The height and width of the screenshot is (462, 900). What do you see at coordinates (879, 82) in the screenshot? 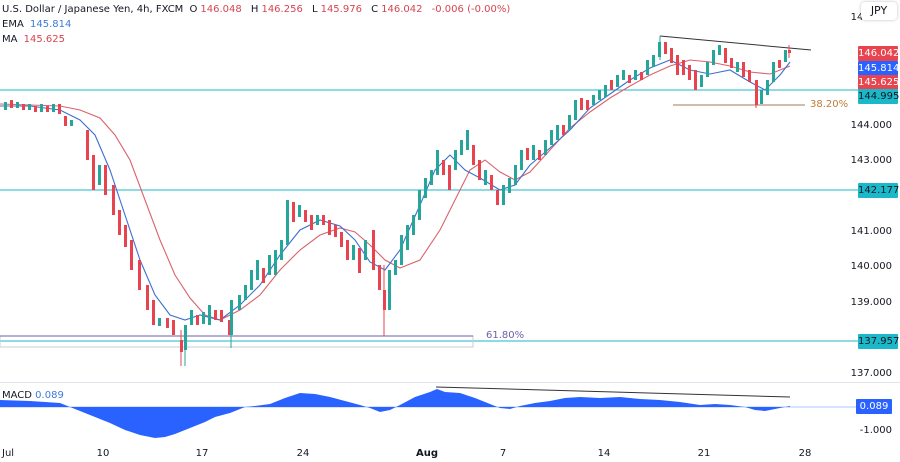
I see `ma-price-tag: 145.625` at bounding box center [879, 82].